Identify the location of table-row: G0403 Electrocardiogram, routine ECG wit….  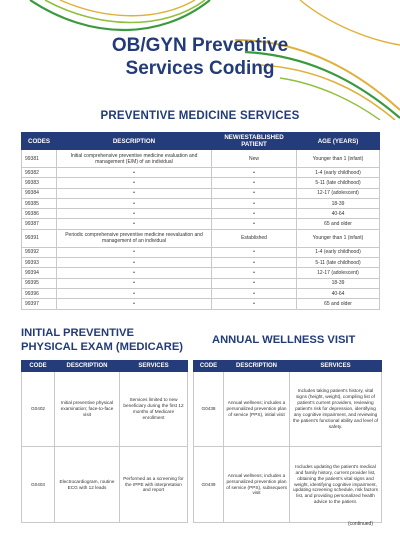
(104, 484).